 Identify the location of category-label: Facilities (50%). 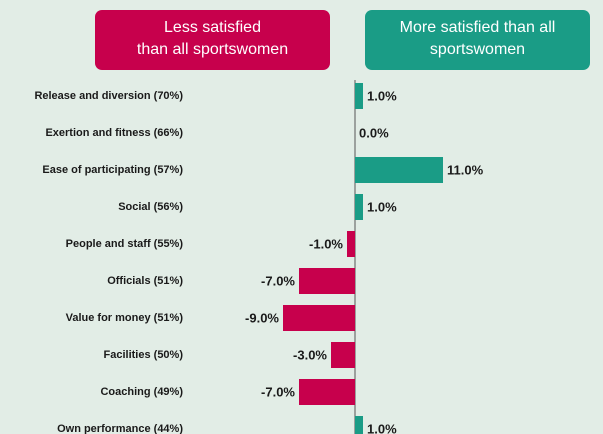
(144, 355).